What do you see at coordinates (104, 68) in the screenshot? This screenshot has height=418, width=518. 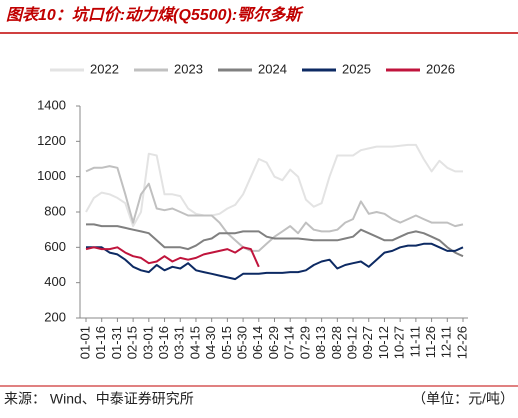 I see `legend-label: 2022` at bounding box center [104, 68].